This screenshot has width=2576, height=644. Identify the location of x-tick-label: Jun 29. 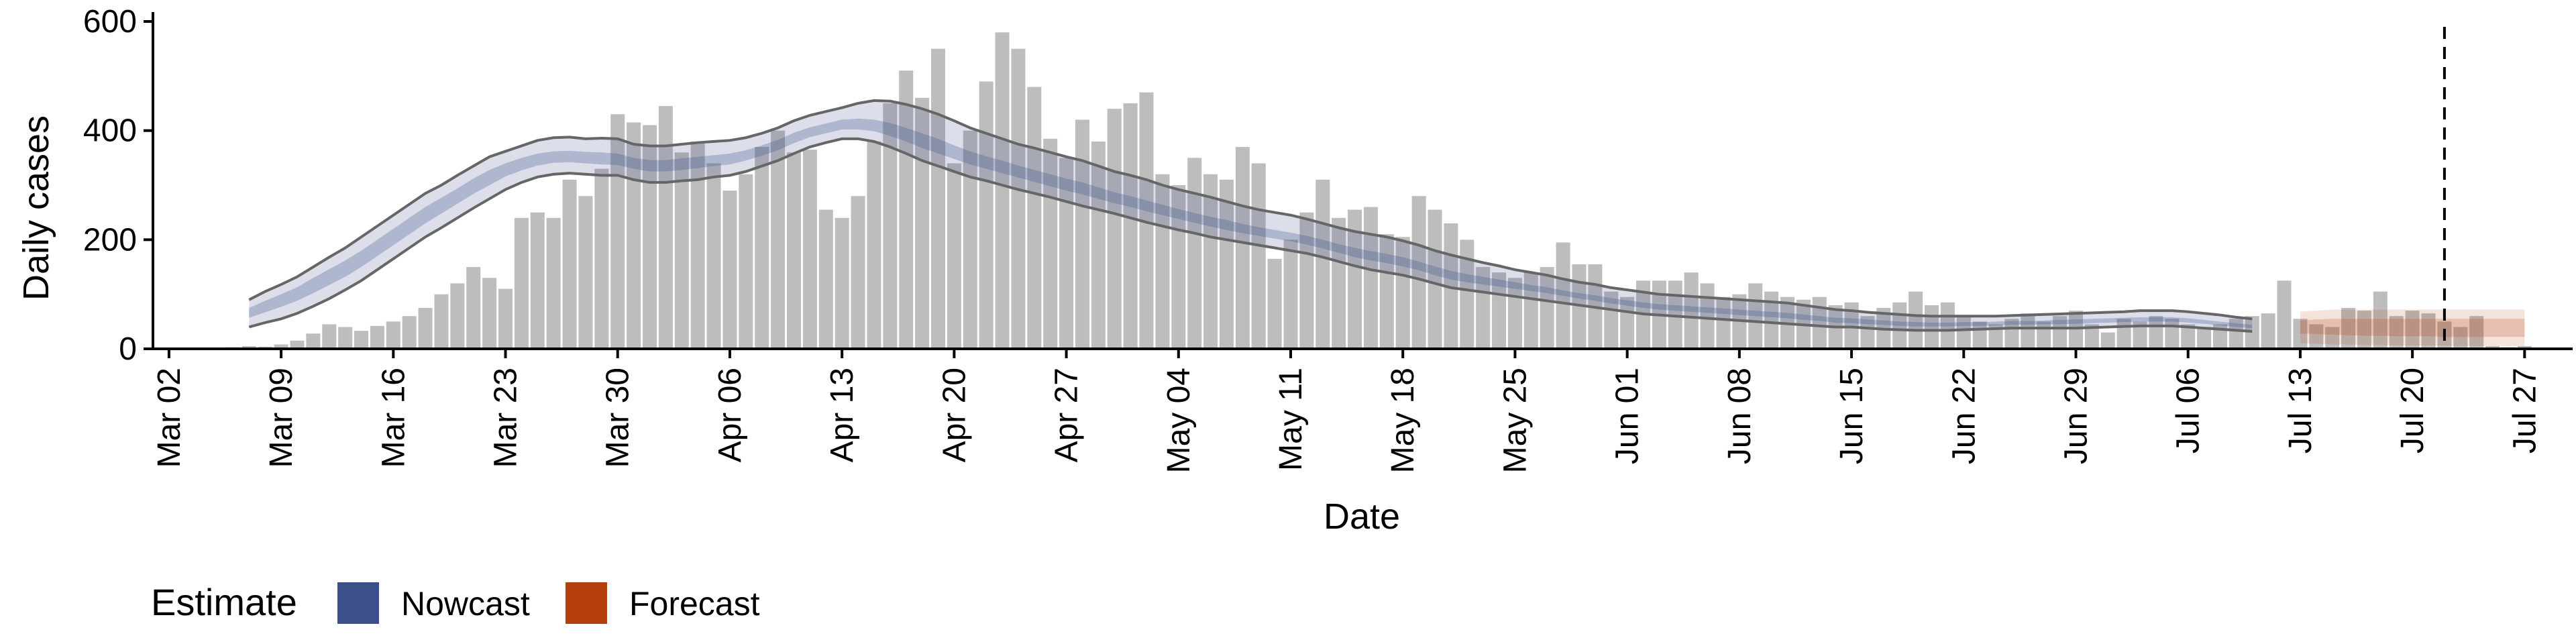
(2076, 416).